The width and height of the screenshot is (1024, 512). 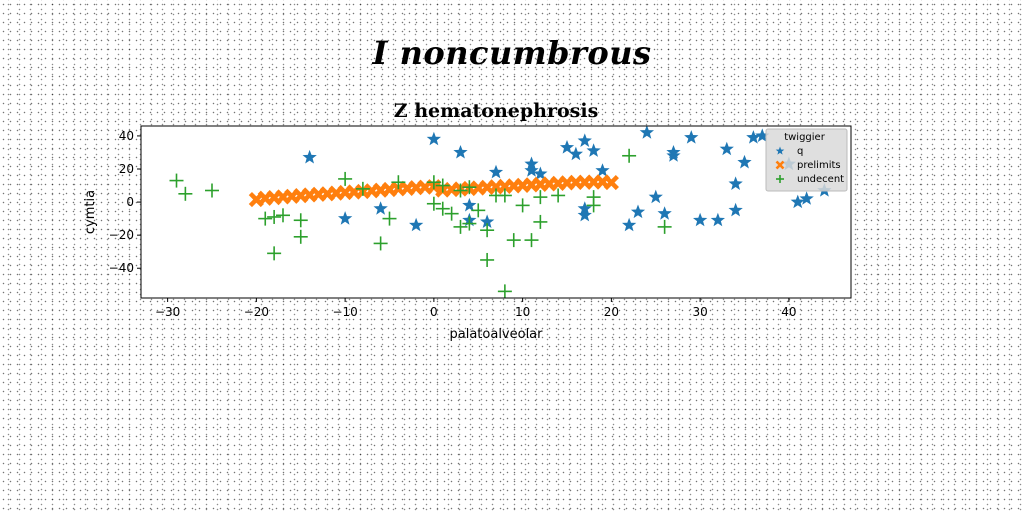 I want to click on legend-label: undecent, so click(x=820, y=179).